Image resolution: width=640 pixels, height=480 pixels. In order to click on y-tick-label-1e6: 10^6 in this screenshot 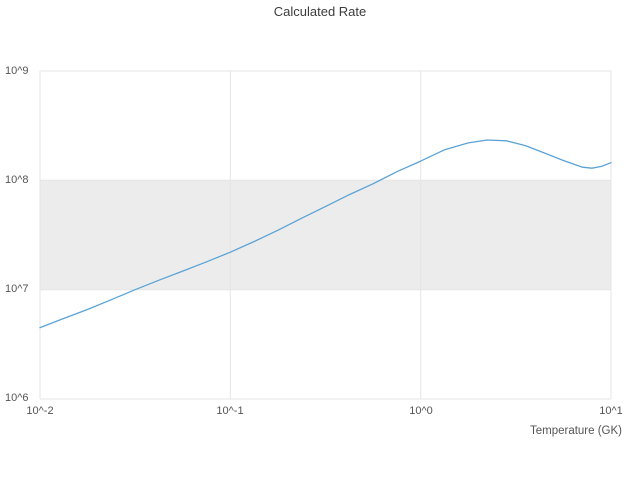, I will do `click(17, 398)`.